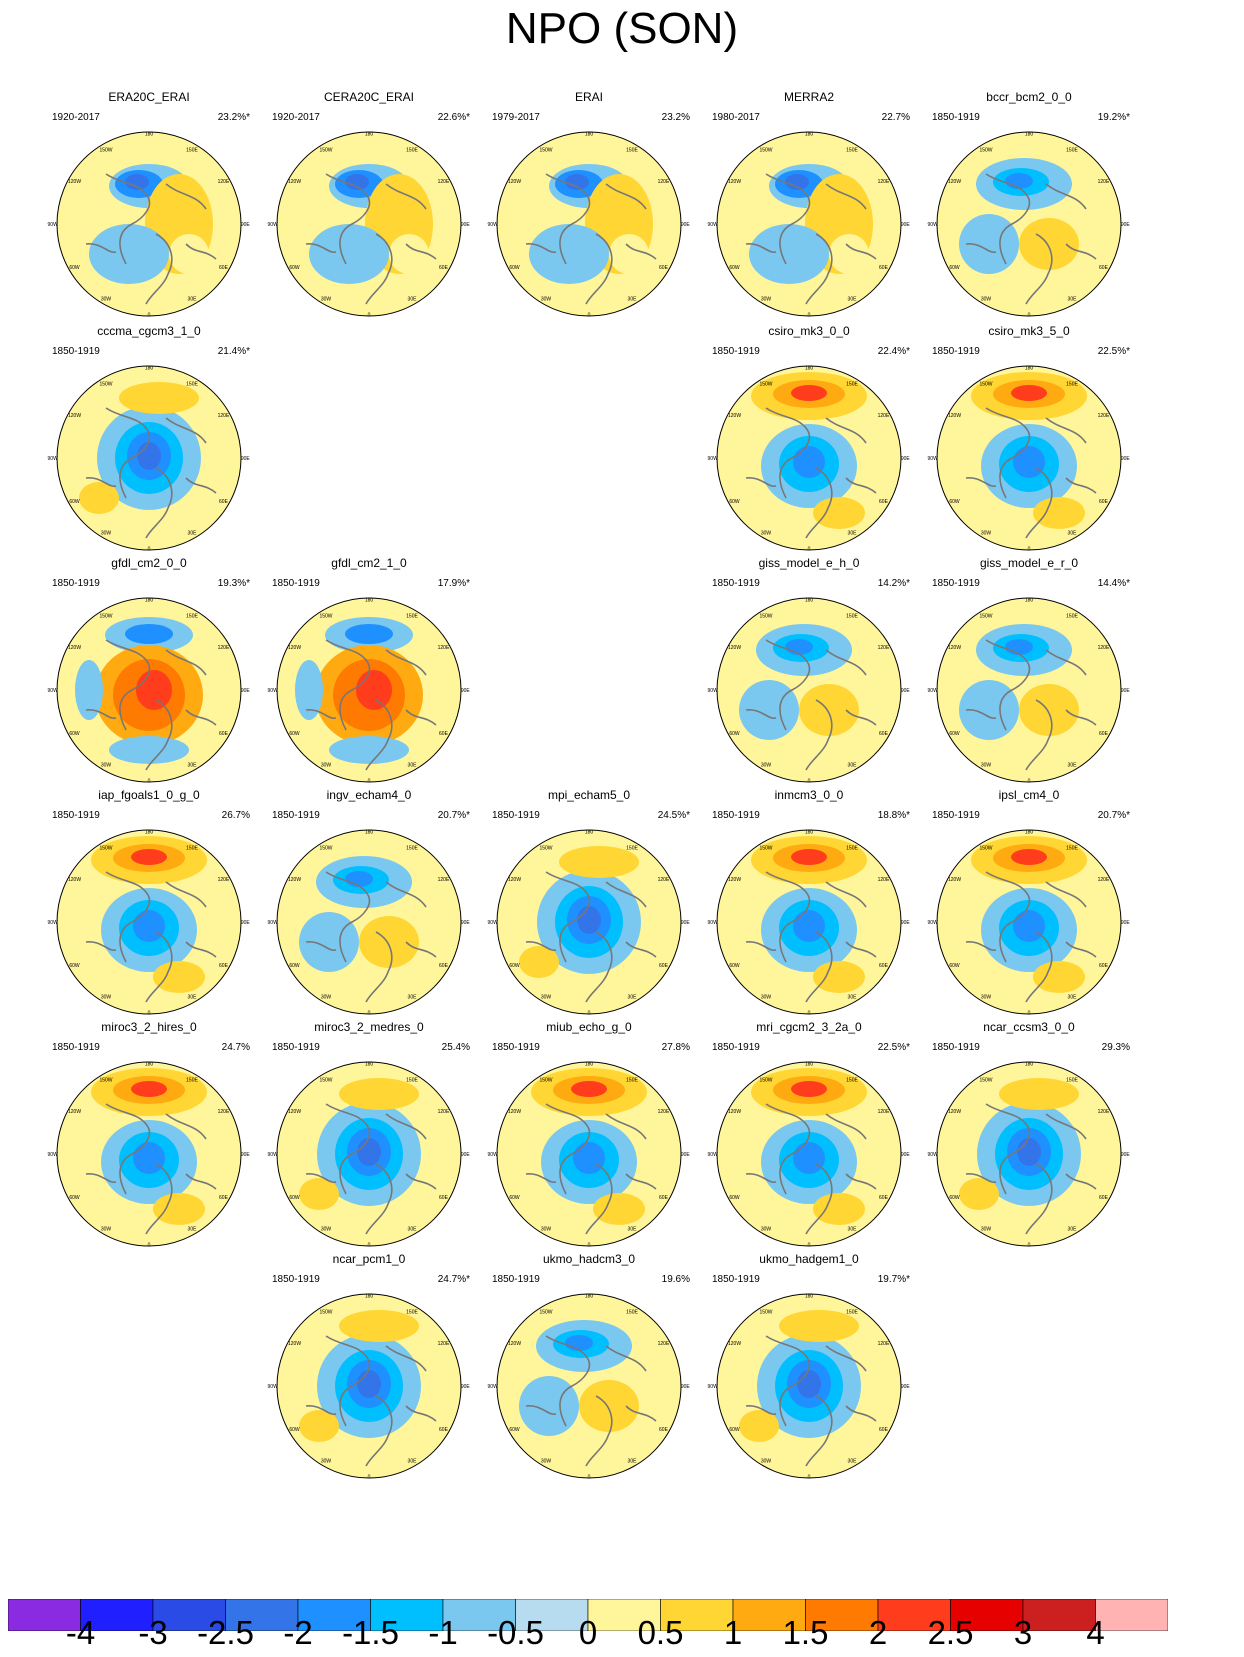 The image size is (1244, 1657). Describe the element at coordinates (369, 1027) in the screenshot. I see `panel-title: miroc3_2_medres_0` at that location.